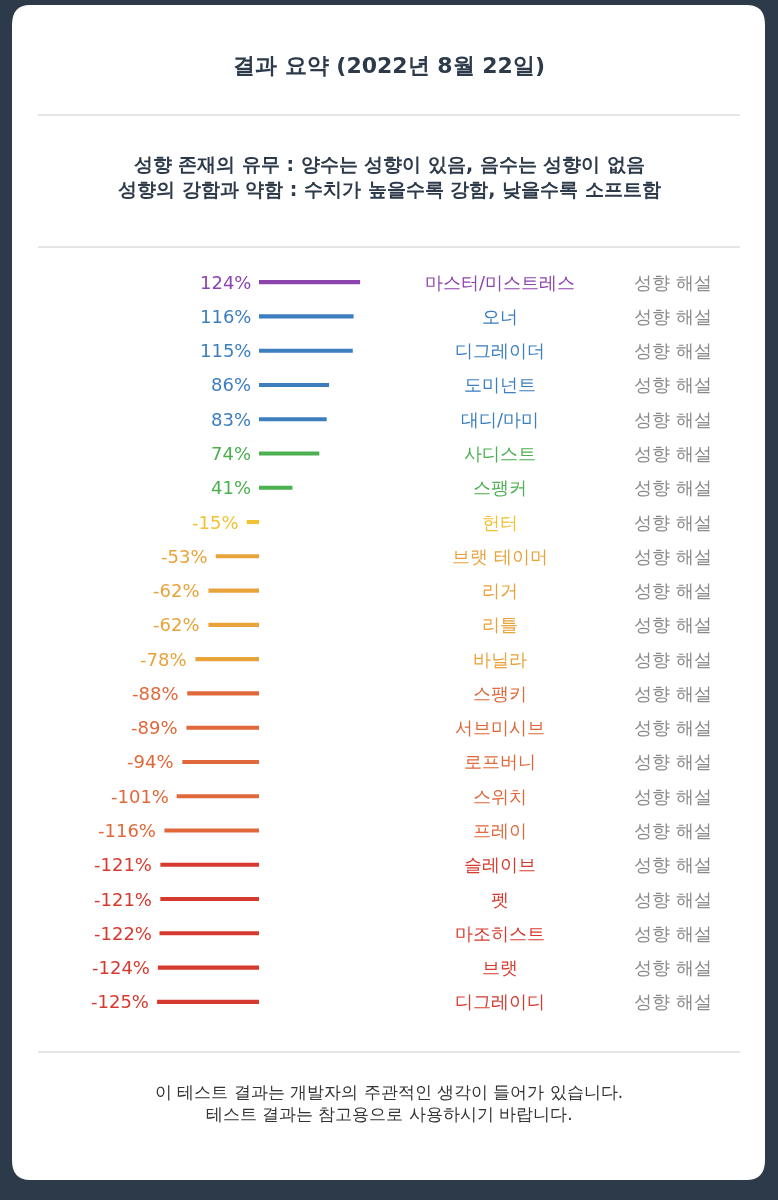  I want to click on y-tick-label: 사디스트, so click(500, 453).